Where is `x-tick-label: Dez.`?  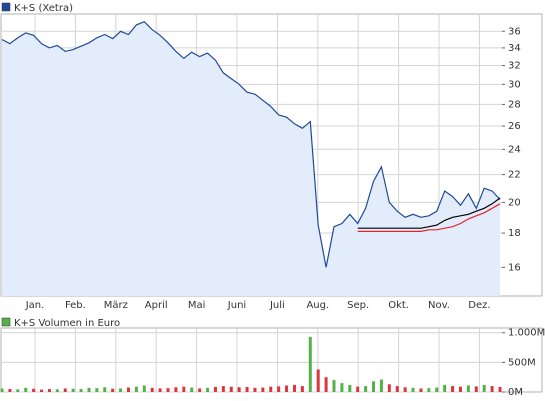 x-tick-label: Dez. is located at coordinates (479, 305).